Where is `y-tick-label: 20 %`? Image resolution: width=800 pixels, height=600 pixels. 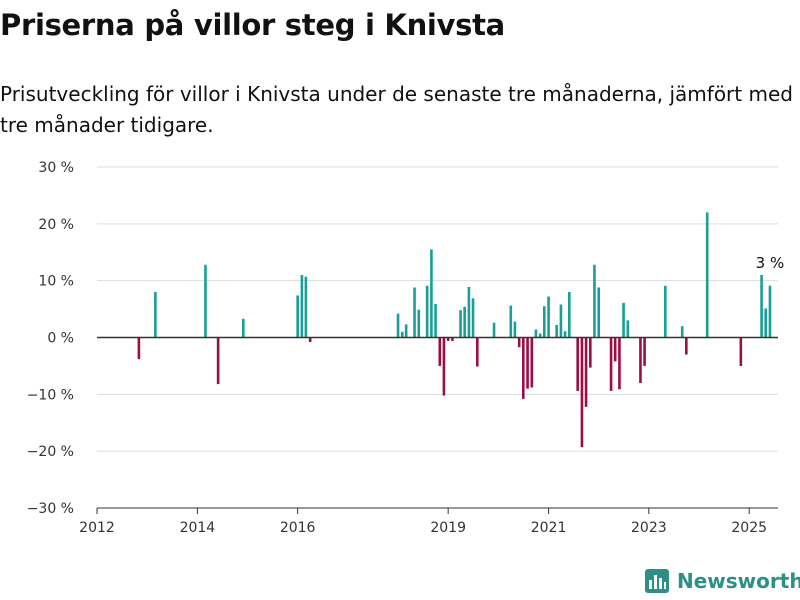
y-tick-label: 20 % is located at coordinates (56, 225).